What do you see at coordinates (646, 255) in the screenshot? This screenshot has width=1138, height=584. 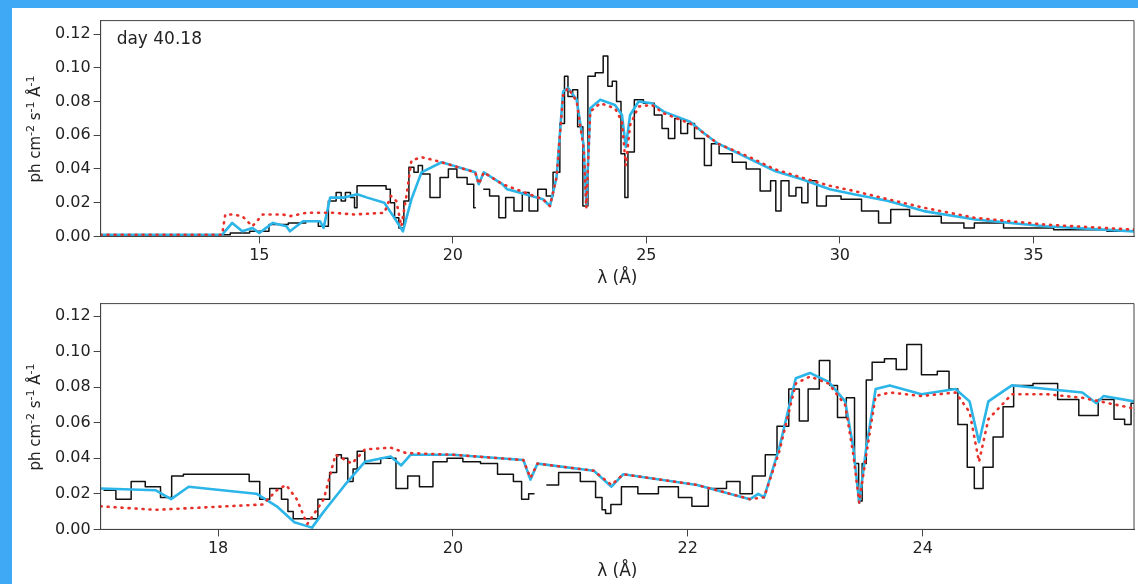 I see `x-tick-label: 25` at bounding box center [646, 255].